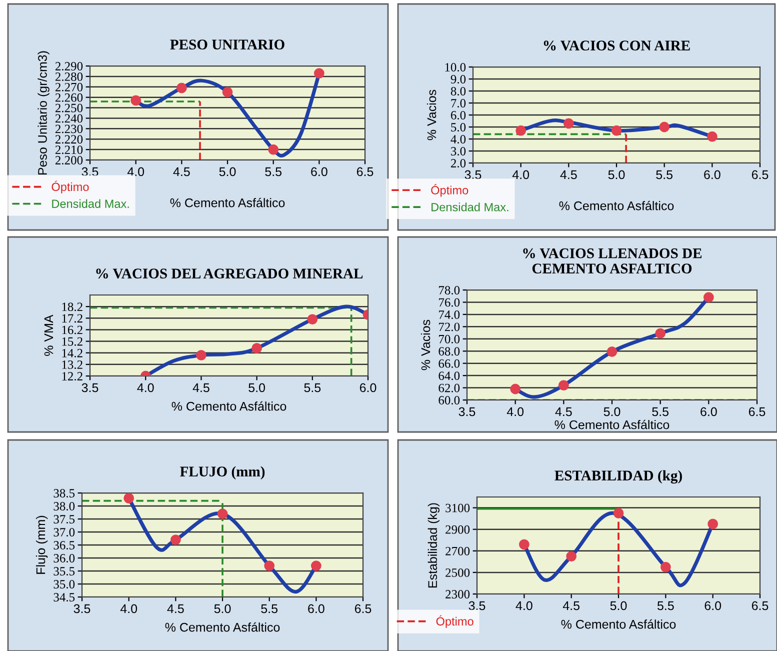 The width and height of the screenshot is (777, 651). I want to click on y-axis-title: Estabilidad (kg), so click(434, 545).